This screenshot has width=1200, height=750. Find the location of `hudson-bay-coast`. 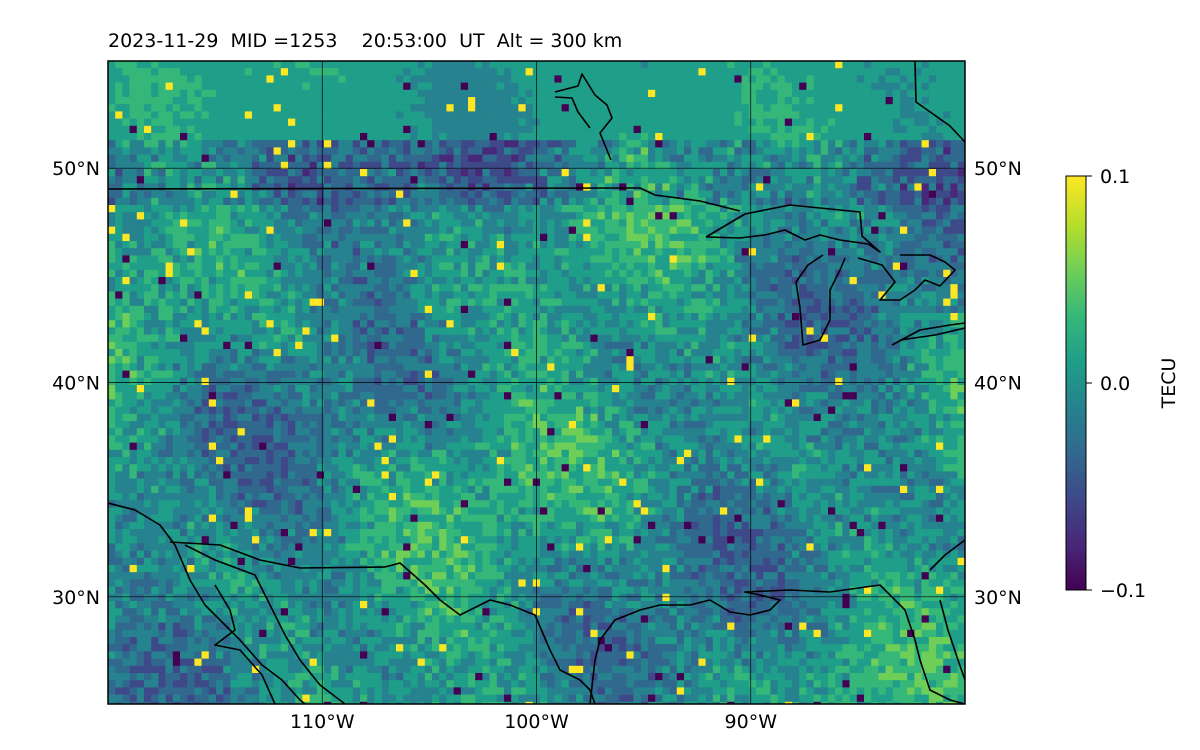

hudson-bay-coast is located at coordinates (583, 117).